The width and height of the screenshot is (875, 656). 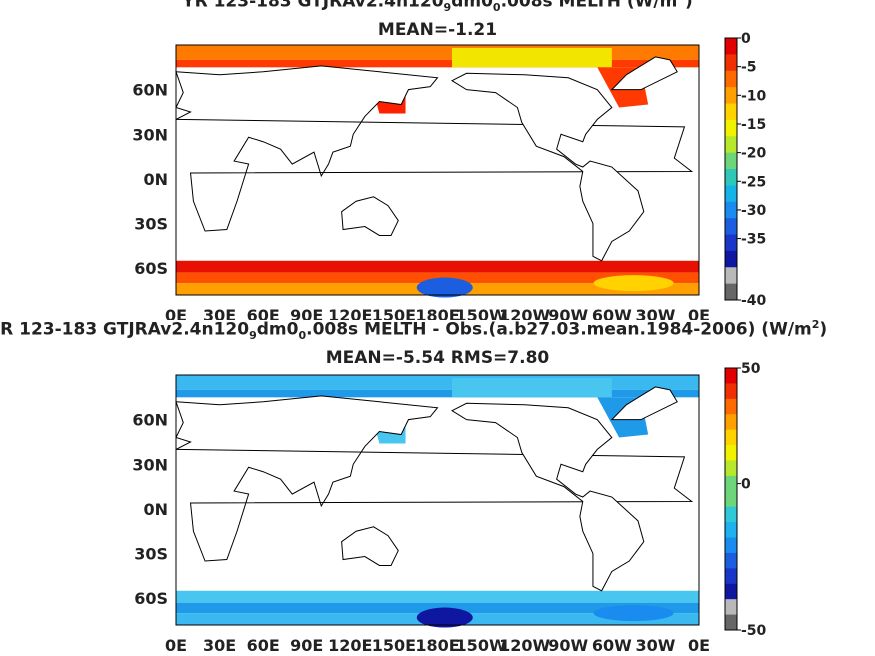 What do you see at coordinates (754, 96) in the screenshot?
I see `colorbar-tick-label: -10` at bounding box center [754, 96].